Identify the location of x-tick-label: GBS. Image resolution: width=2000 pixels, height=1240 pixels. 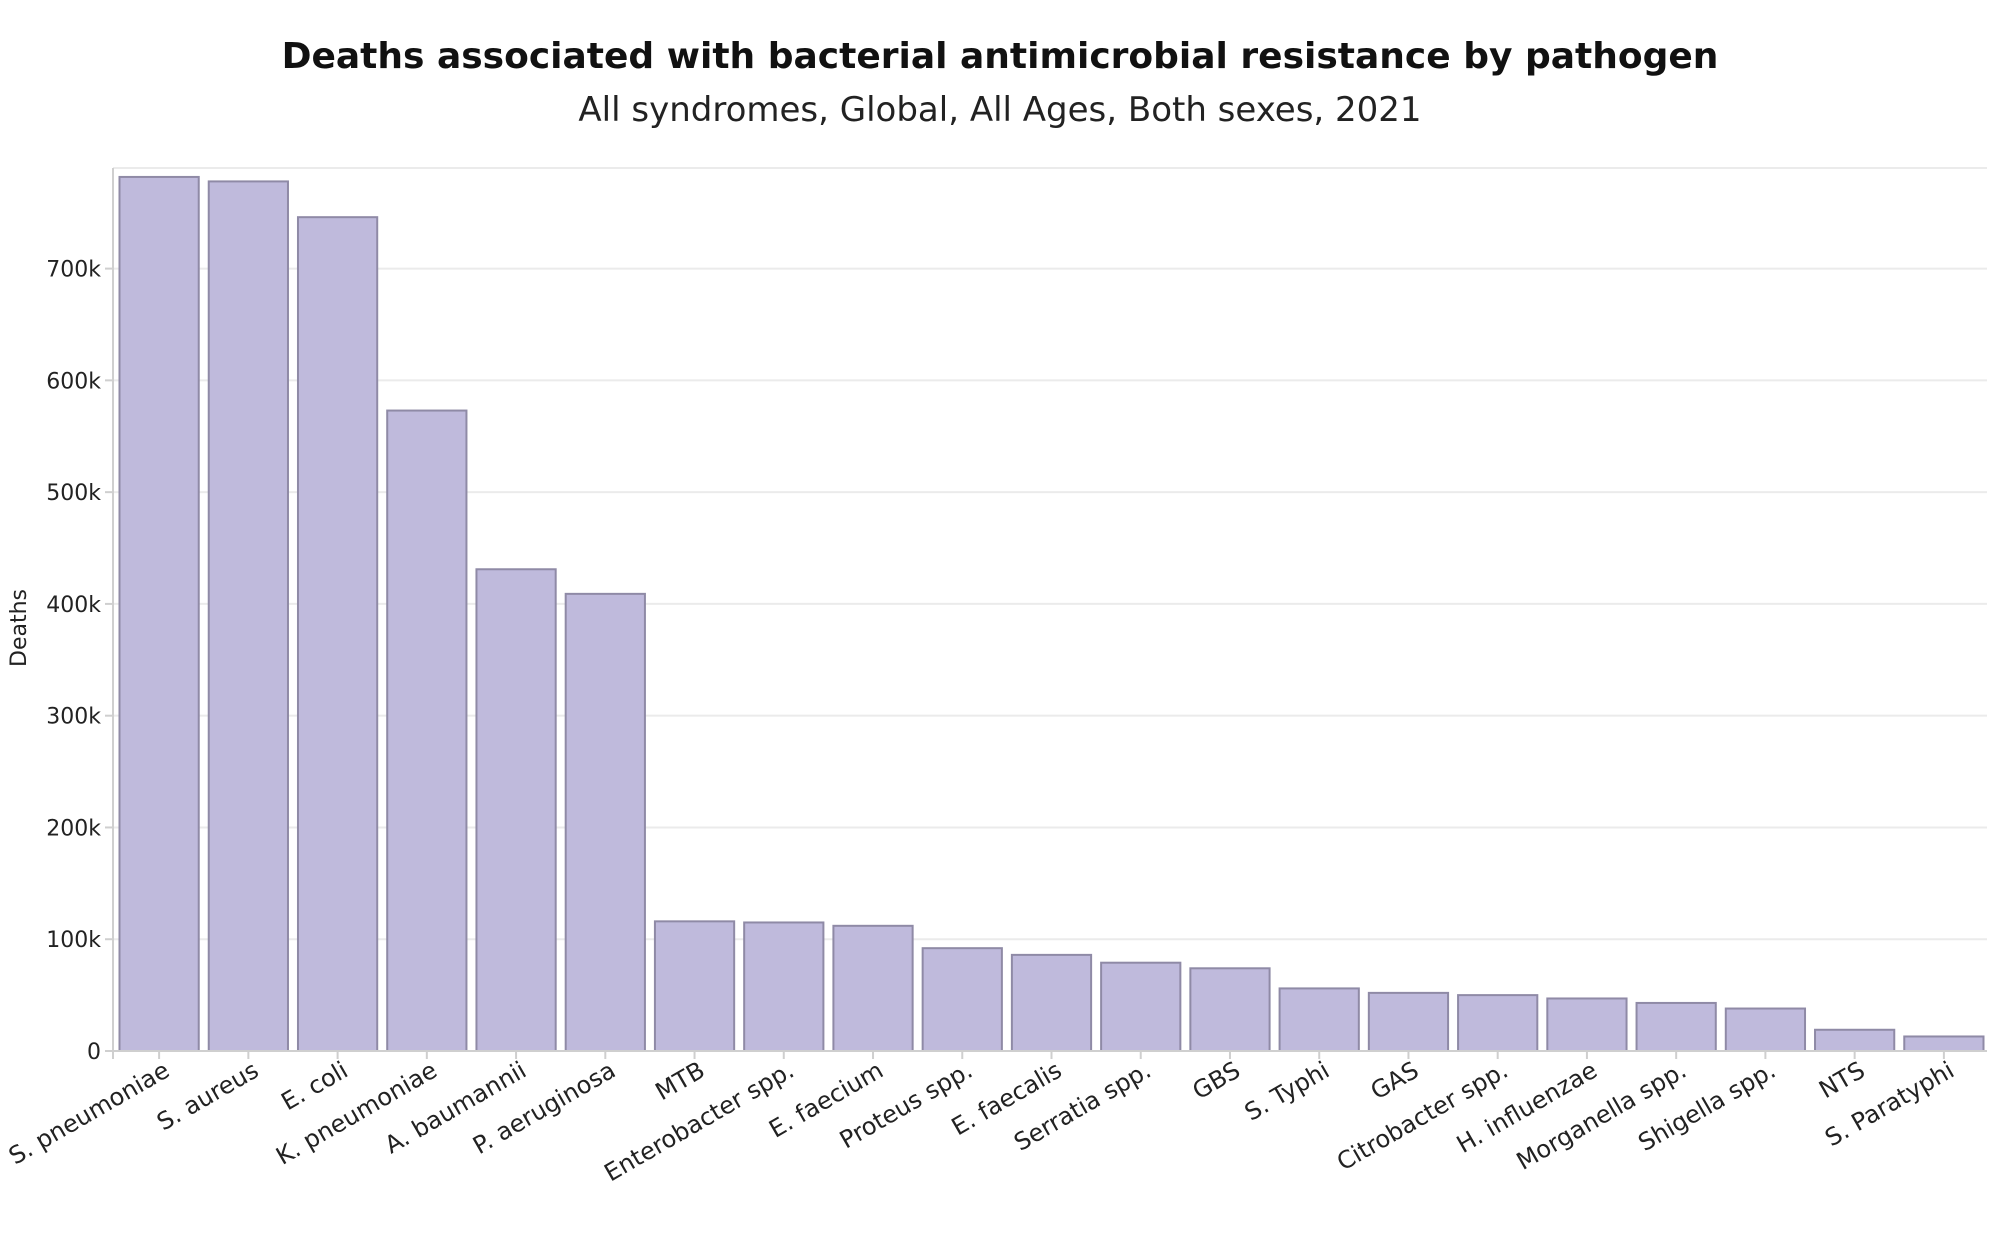
(1216, 1080).